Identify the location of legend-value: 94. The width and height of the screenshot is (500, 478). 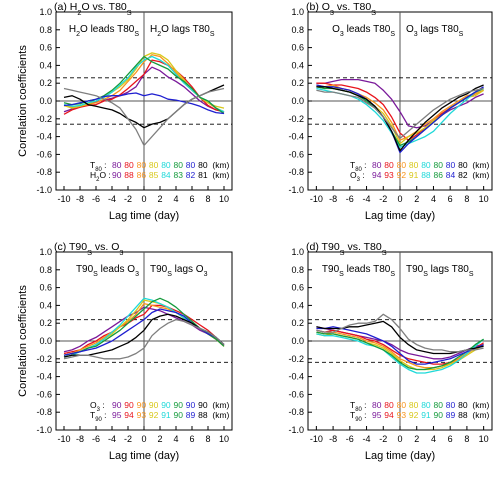
(129, 415).